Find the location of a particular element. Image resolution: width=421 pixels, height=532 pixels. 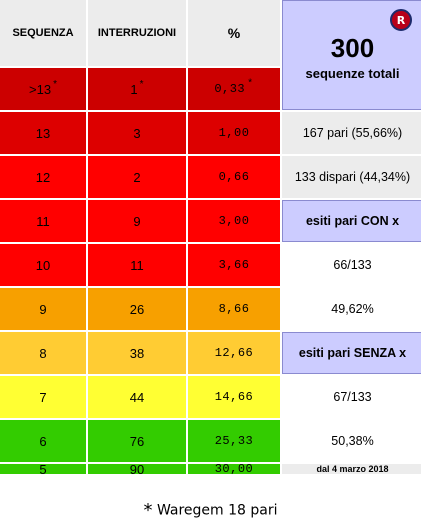

int-cell: 11 is located at coordinates (137, 265).